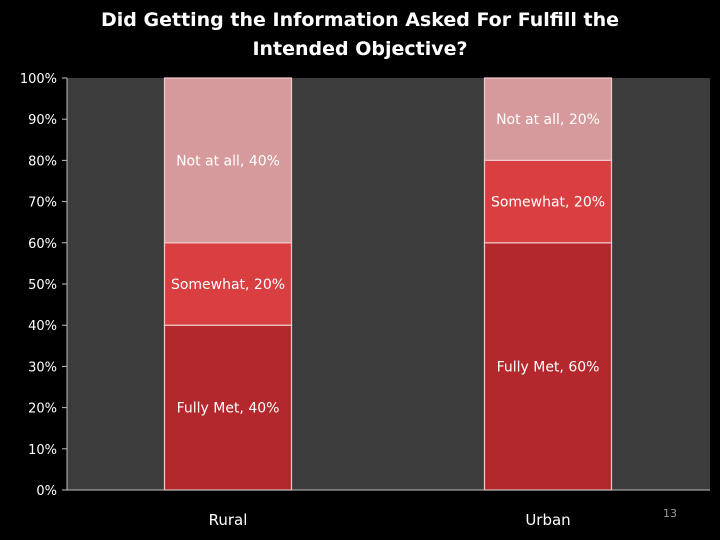 The width and height of the screenshot is (720, 540). I want to click on data-label-urban-somewhat: Somewhat, 20%, so click(548, 203).